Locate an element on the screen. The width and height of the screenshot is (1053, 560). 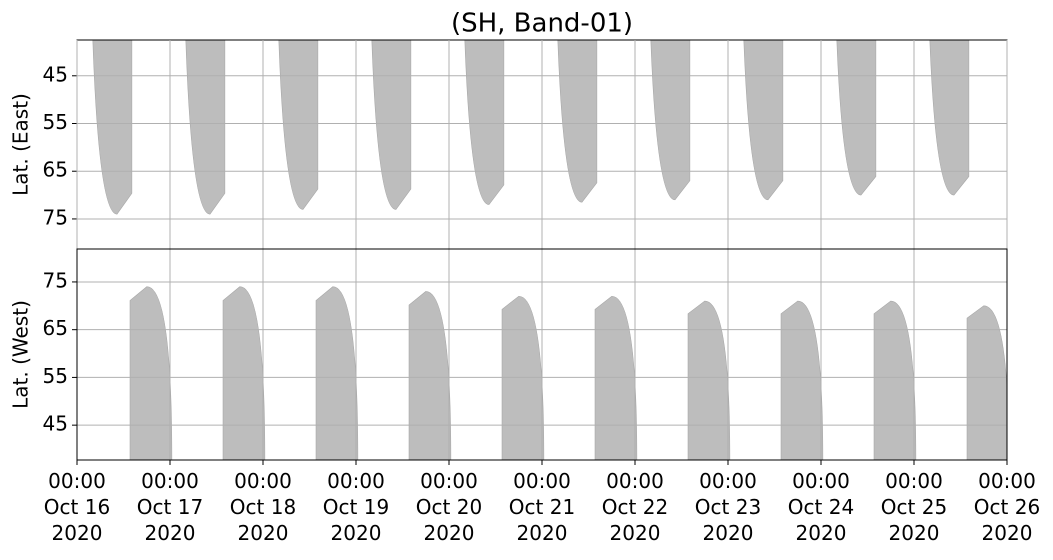
x-tick-line: Oct 25 is located at coordinates (914, 507).